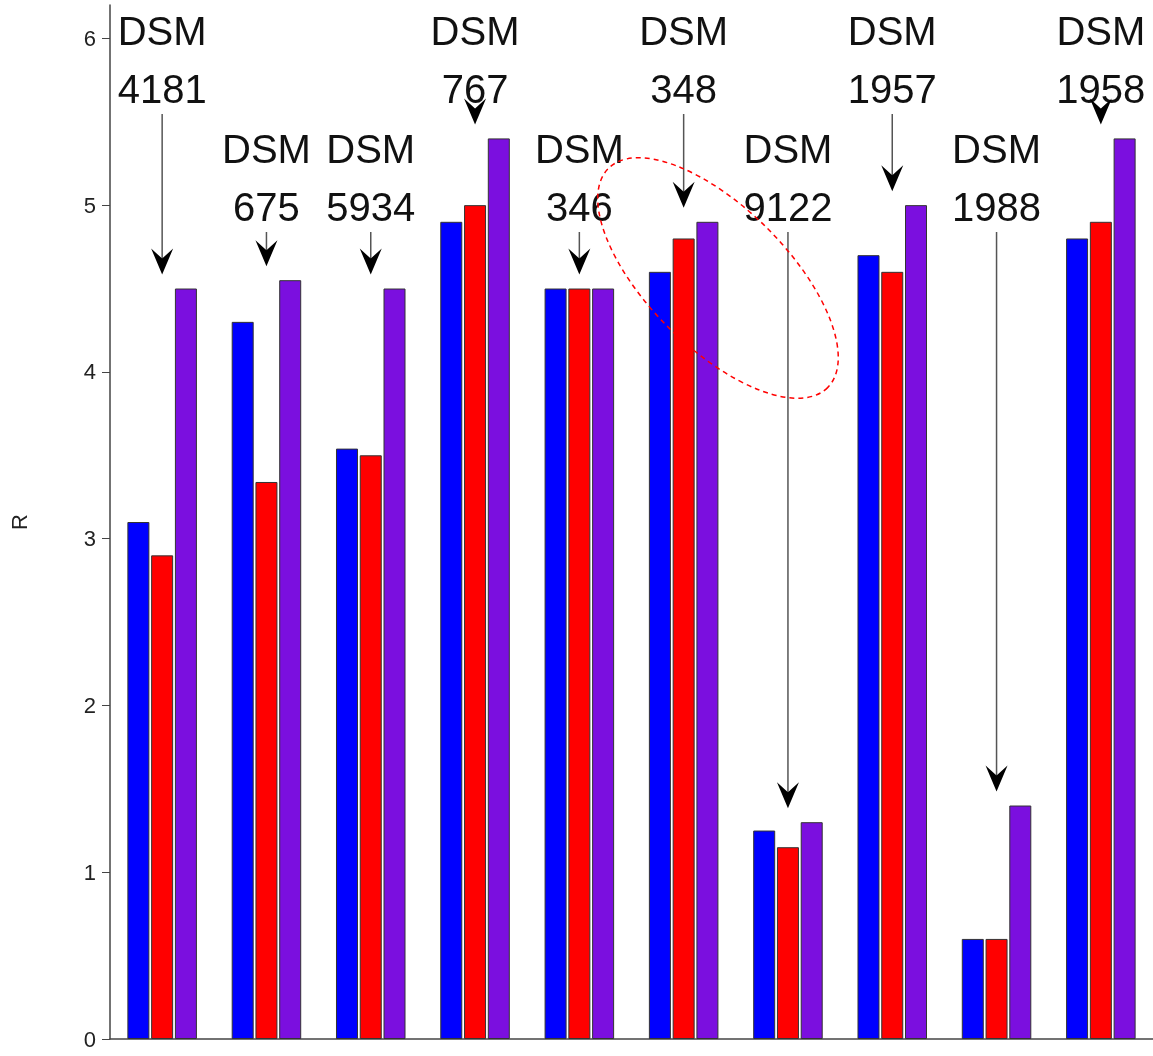 This screenshot has width=1153, height=1056. I want to click on annotation: DSM 4181, so click(162, 60).